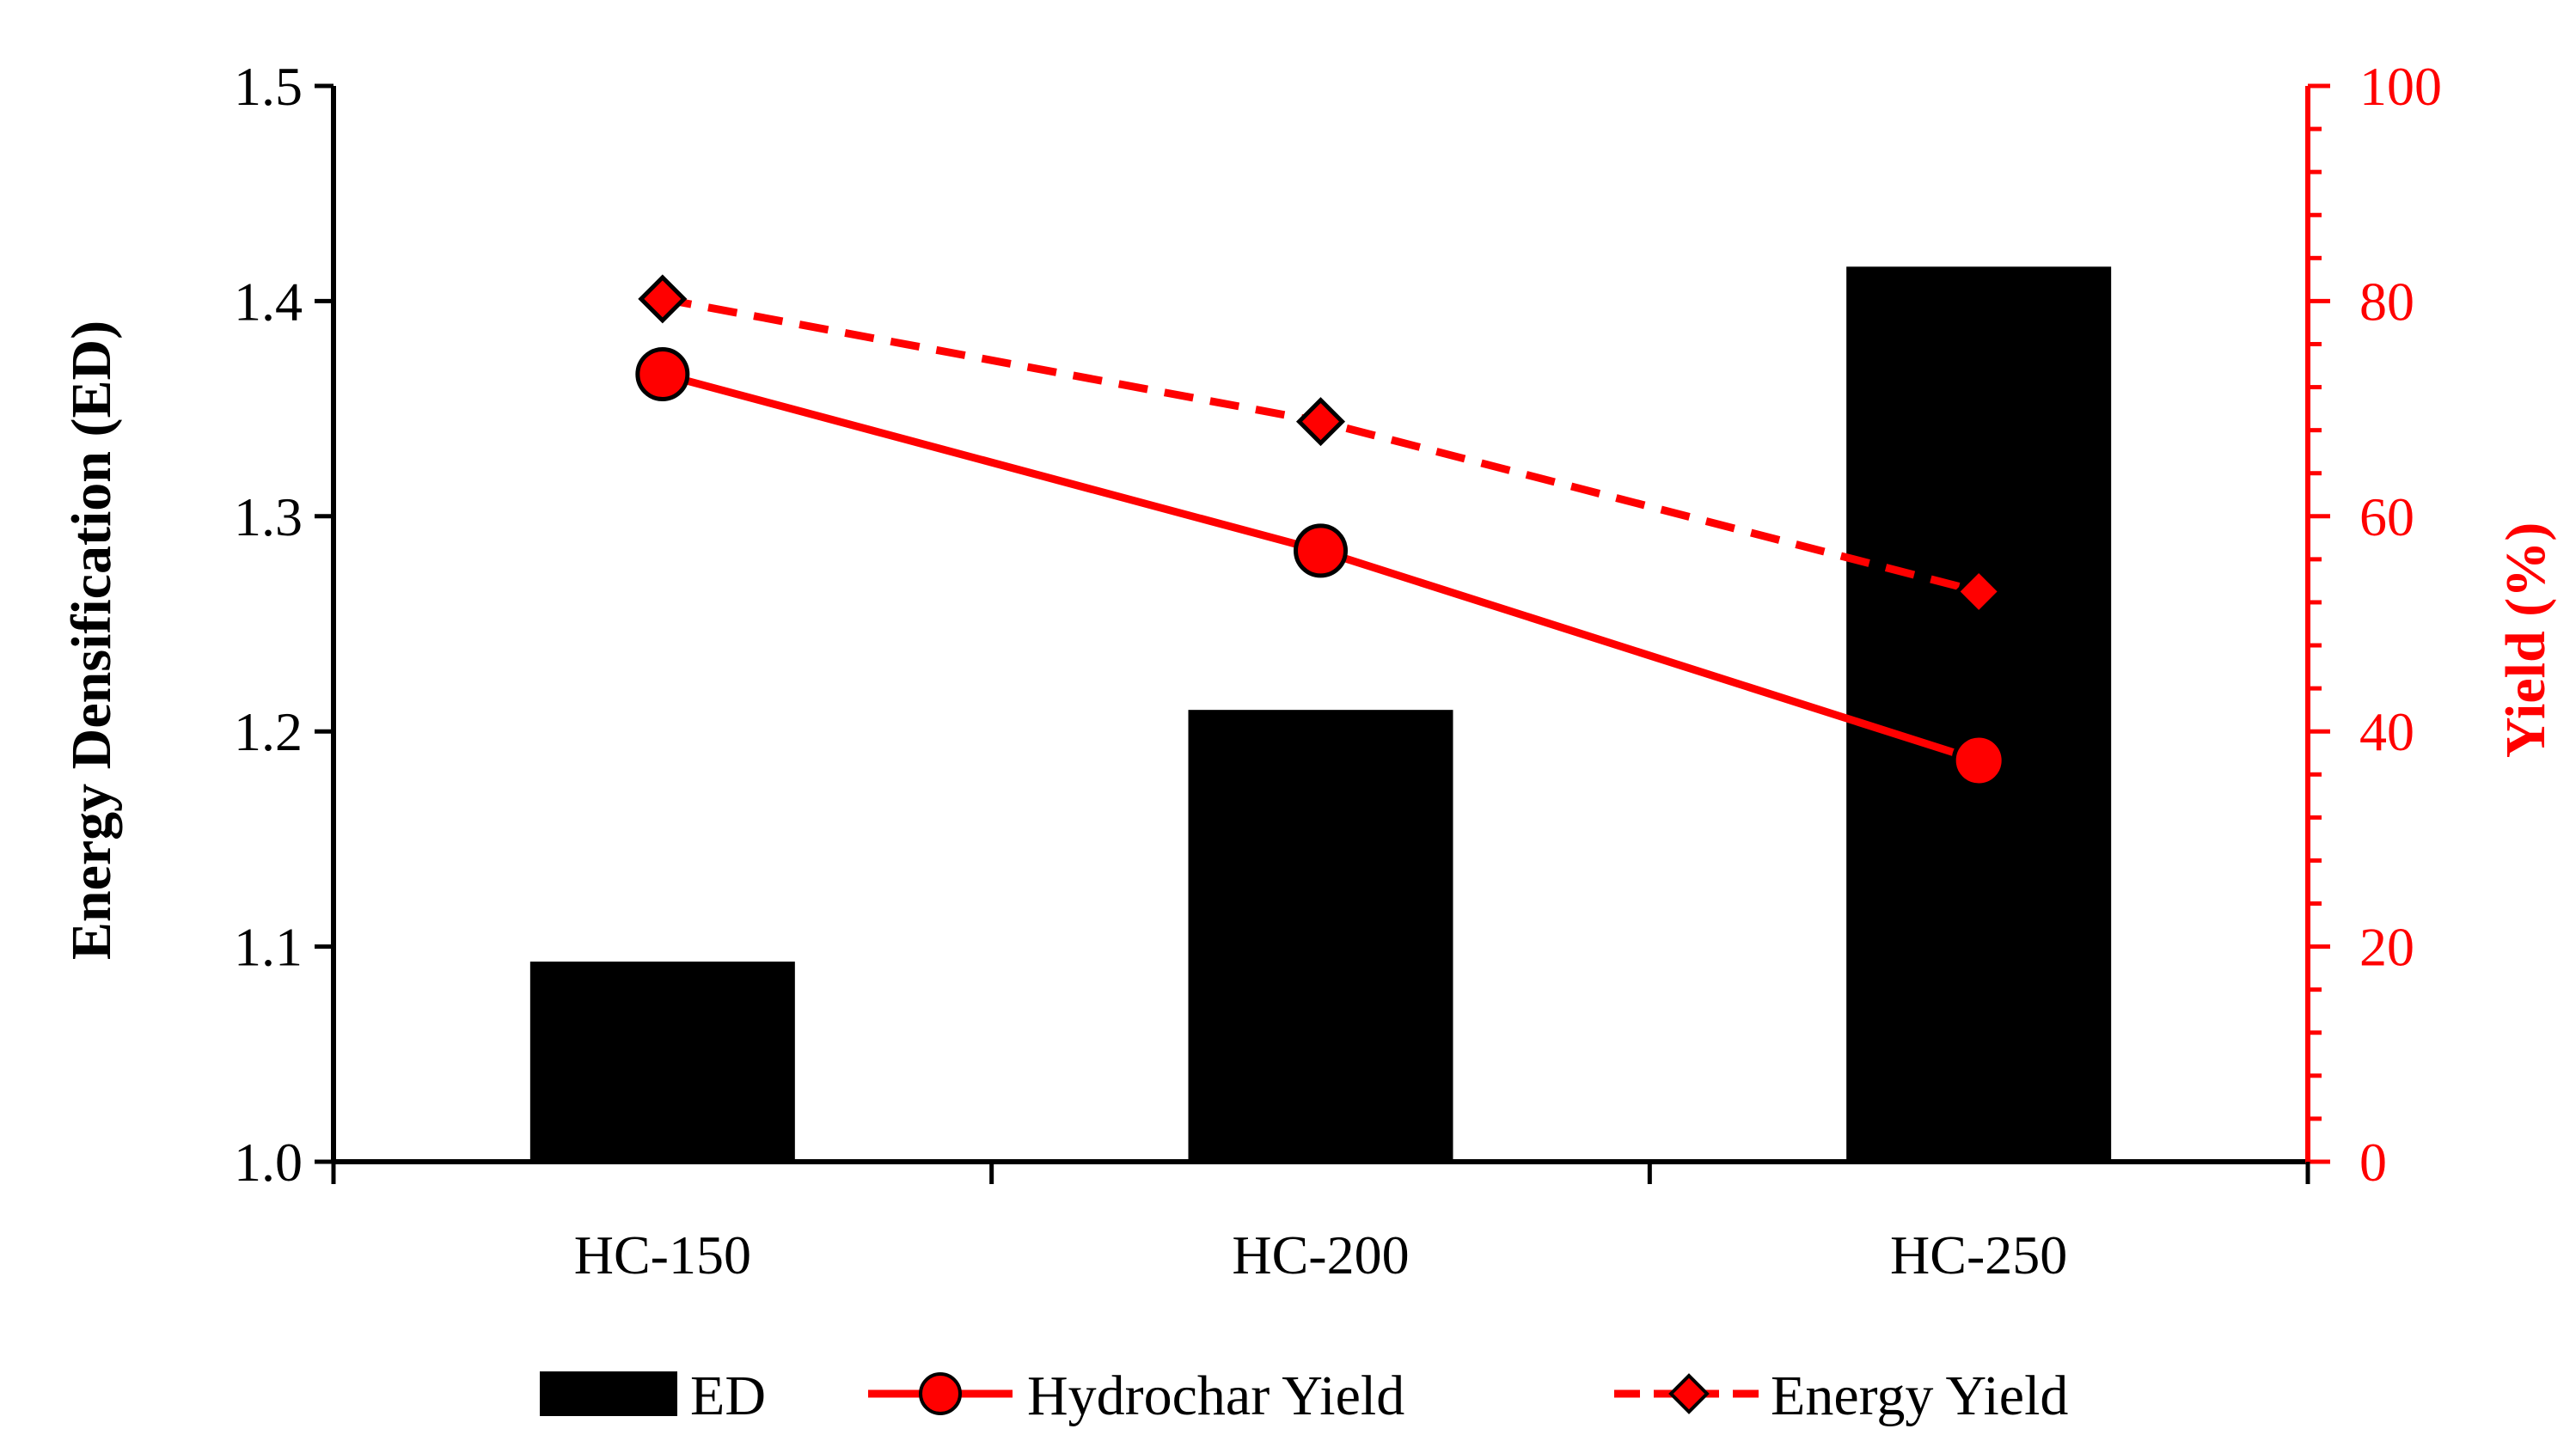  I want to click on x-tick-label-hc-150: HC-150, so click(662, 1255).